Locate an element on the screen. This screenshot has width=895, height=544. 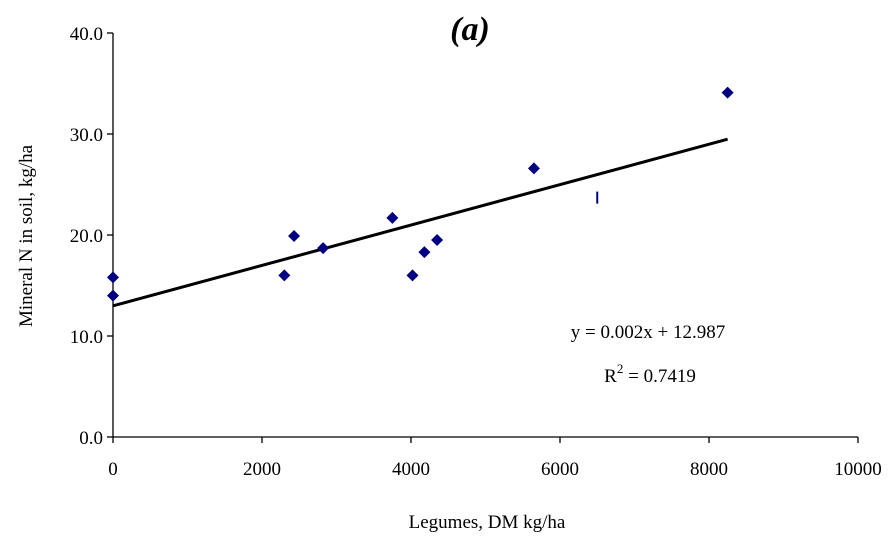
x-tick-label: 10000 is located at coordinates (858, 469).